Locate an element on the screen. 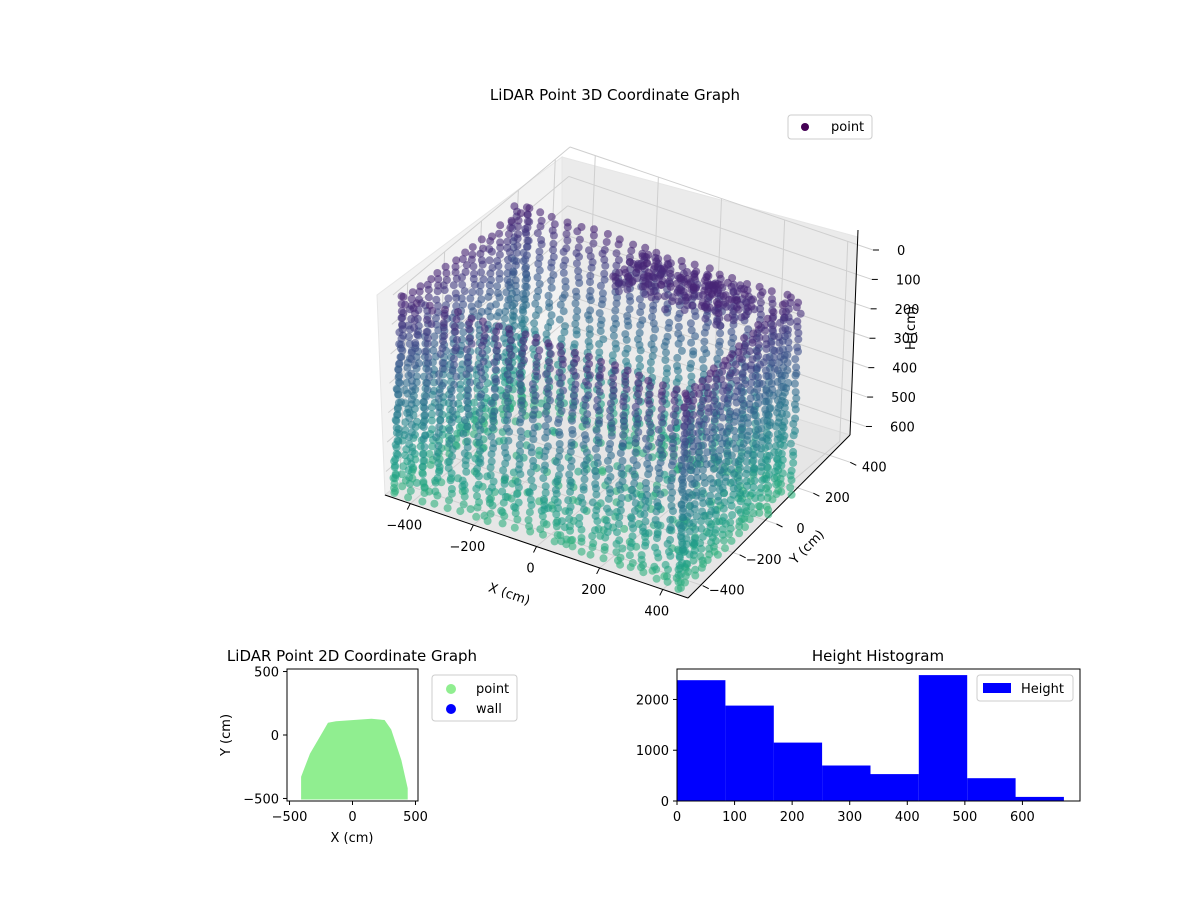  legend-marker-point-3d is located at coordinates (805, 127).